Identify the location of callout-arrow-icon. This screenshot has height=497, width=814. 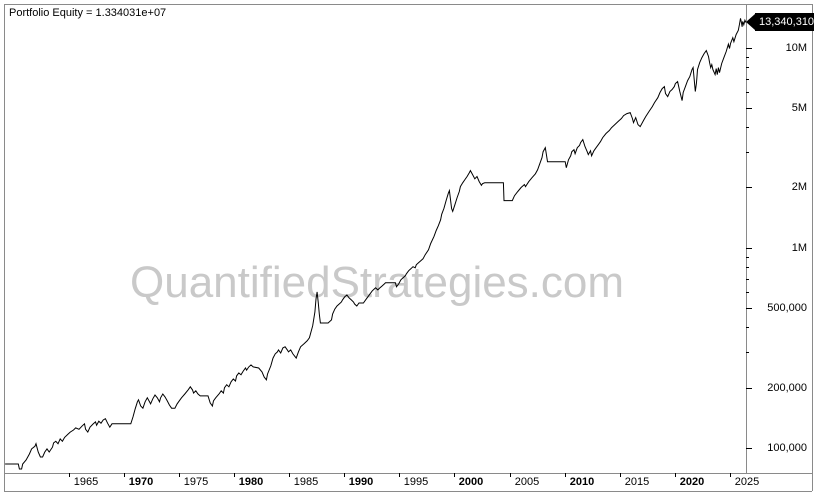
(750, 22).